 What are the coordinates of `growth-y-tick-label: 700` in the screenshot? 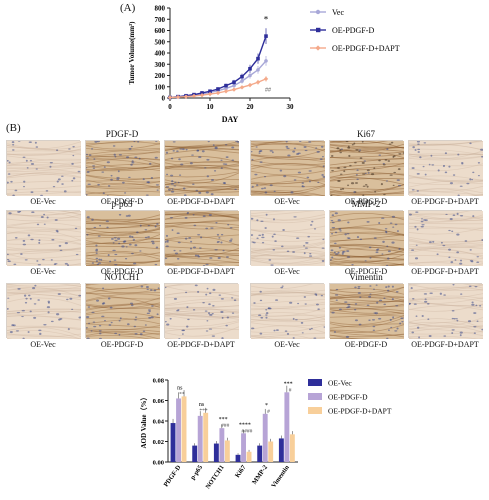 It's located at (160, 20).